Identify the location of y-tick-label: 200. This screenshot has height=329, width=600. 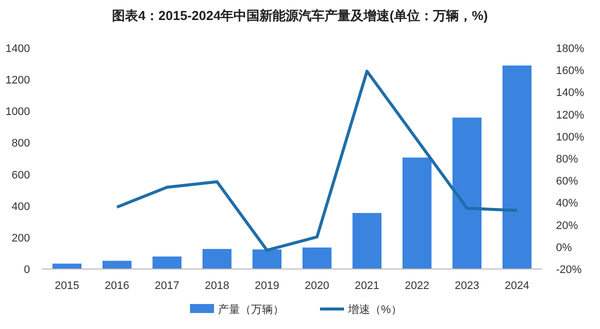
(21, 238).